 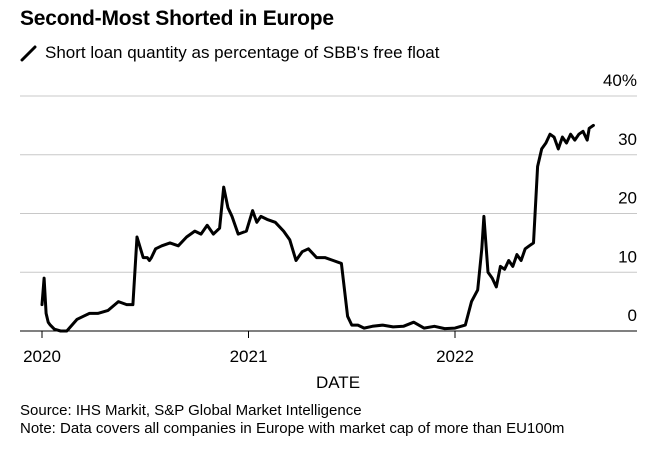 I want to click on chart-title: Second-Most Shorted in Europe, so click(x=177, y=18).